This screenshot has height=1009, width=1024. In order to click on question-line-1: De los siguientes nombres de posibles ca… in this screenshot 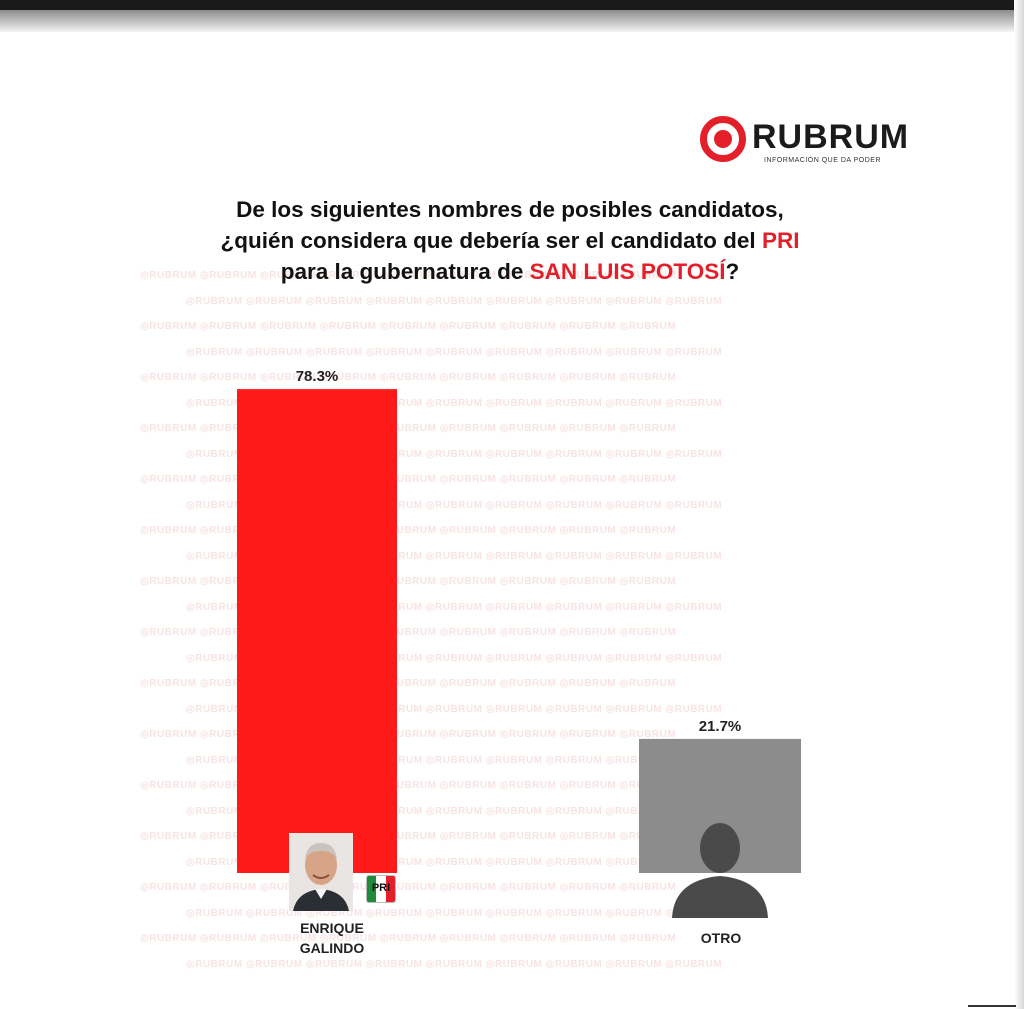, I will do `click(510, 209)`.